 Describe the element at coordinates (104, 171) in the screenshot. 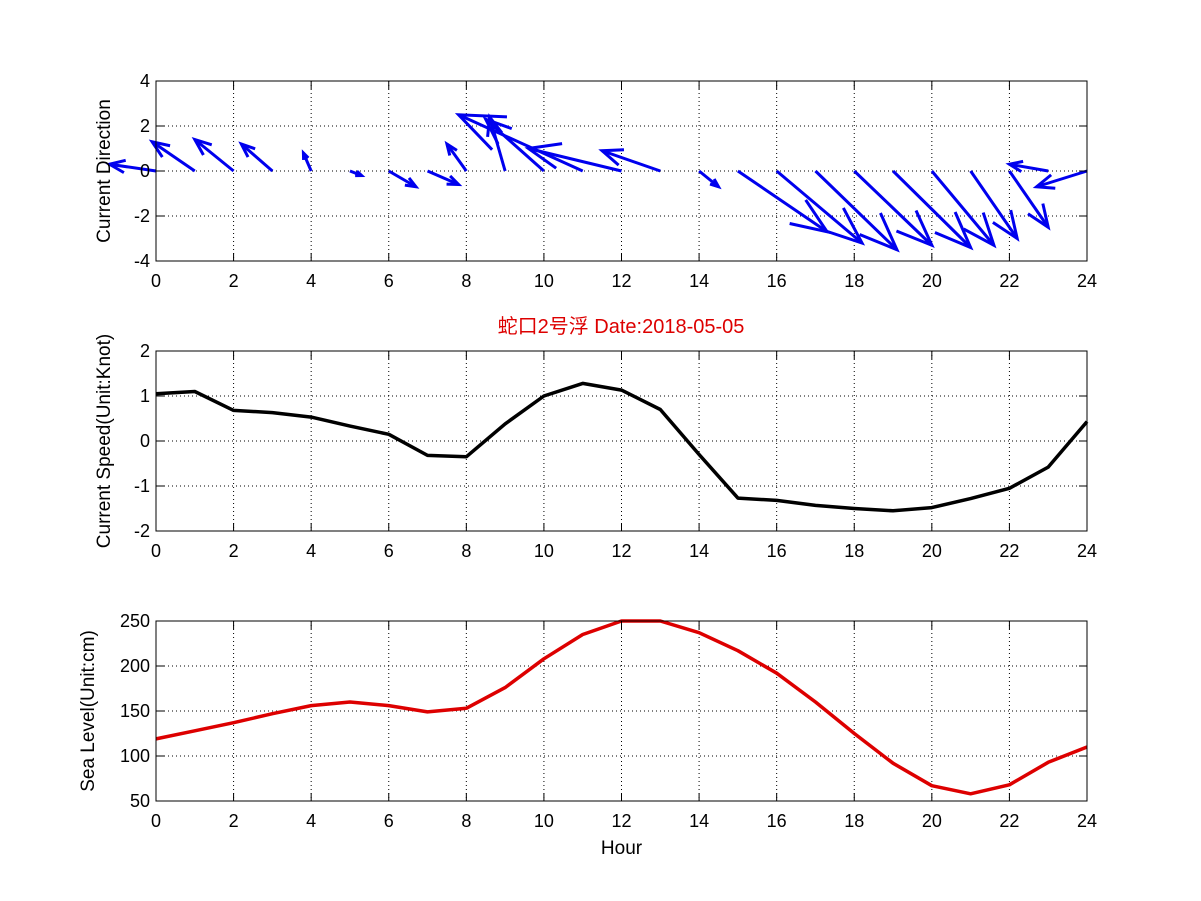

I see `y-axis-label: Current Direction` at that location.